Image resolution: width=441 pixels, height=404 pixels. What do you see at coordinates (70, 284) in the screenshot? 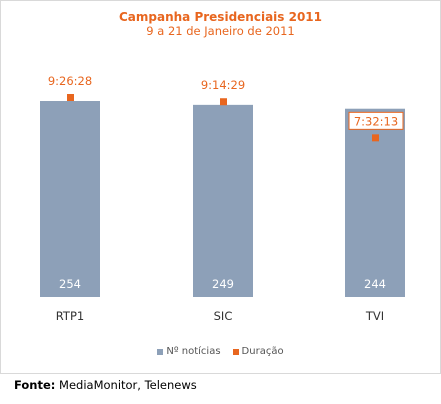
I see `bar-value-label: 254` at bounding box center [70, 284].